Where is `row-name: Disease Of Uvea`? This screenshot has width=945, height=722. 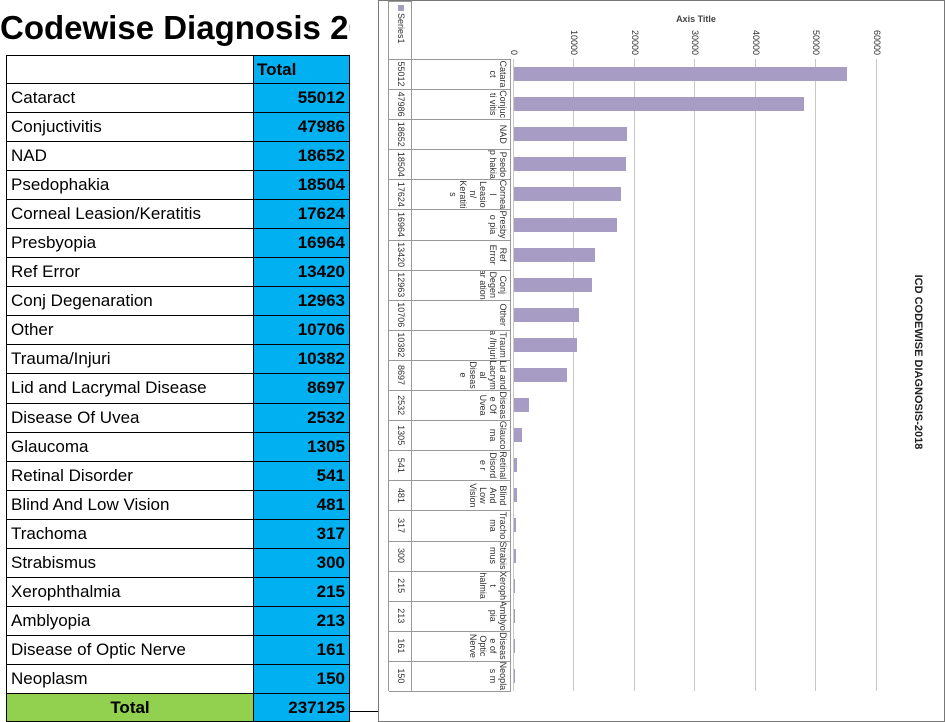 row-name: Disease Of Uvea is located at coordinates (130, 417).